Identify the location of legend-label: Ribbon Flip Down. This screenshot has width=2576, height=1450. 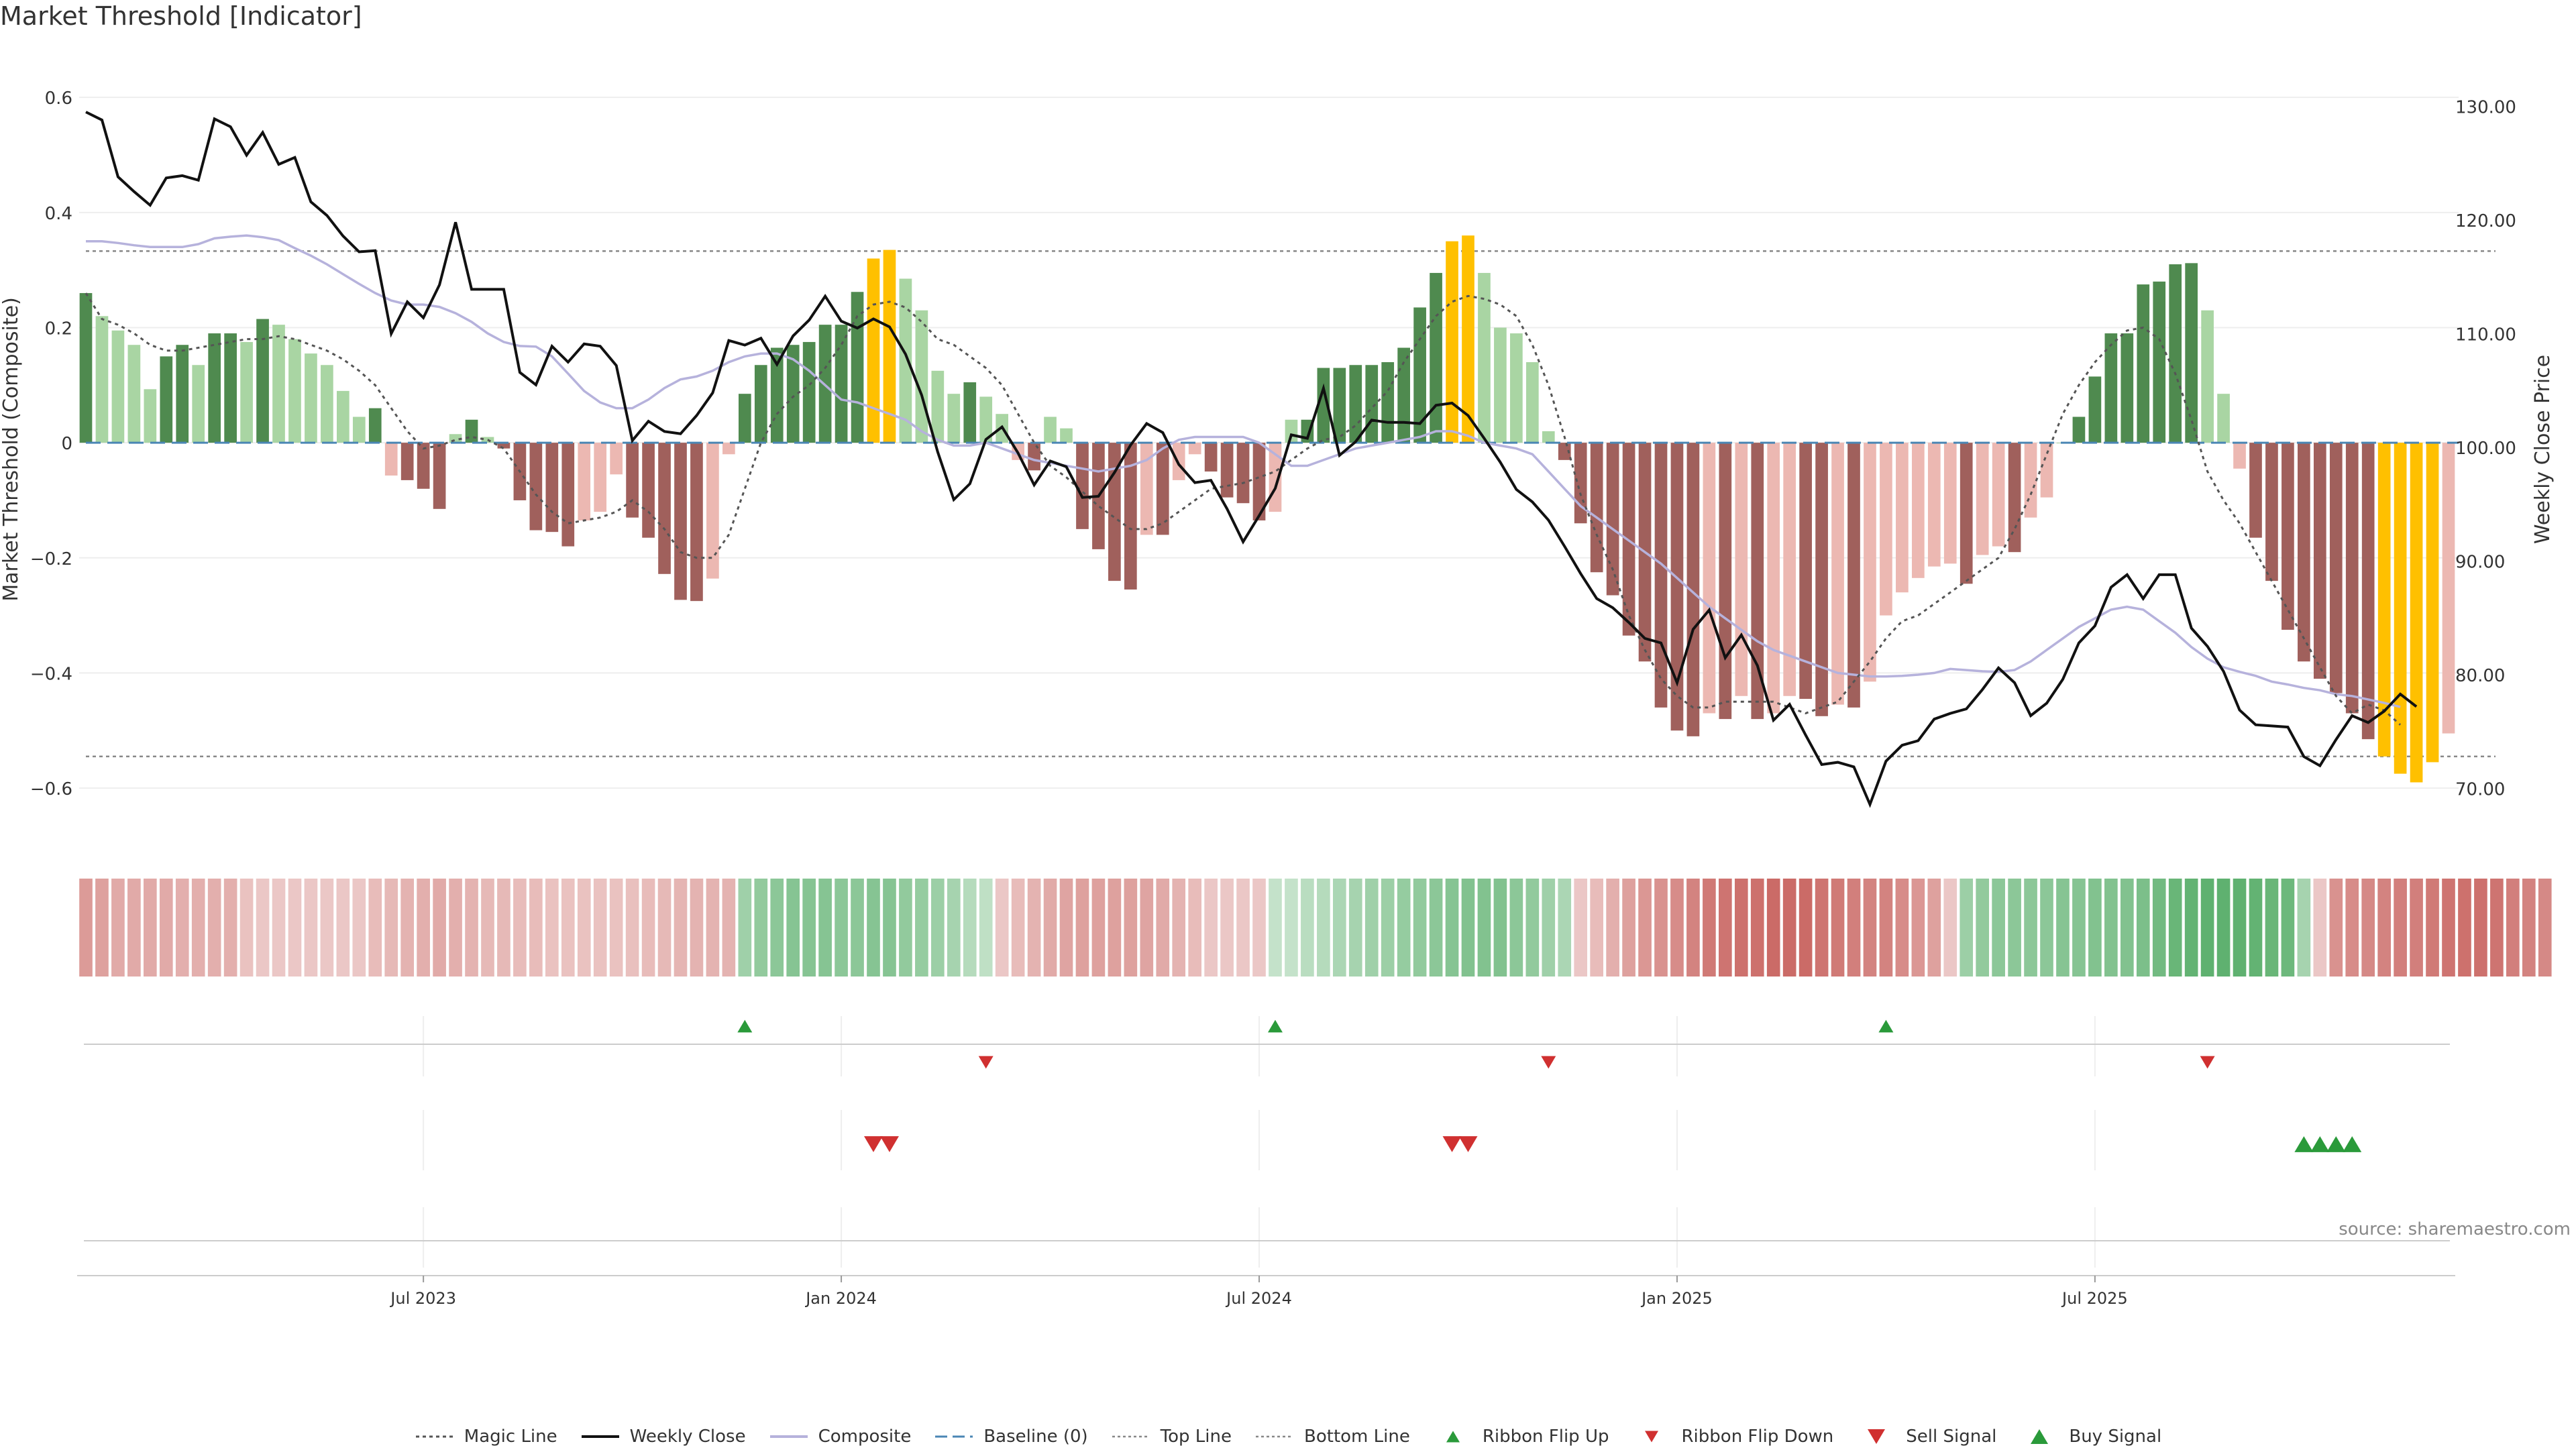
(1757, 1437).